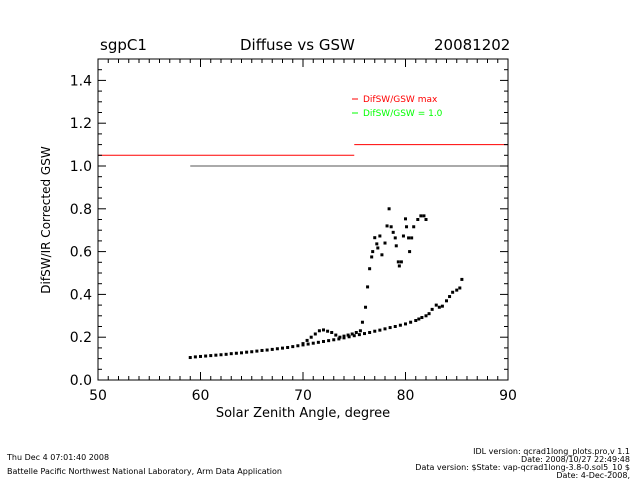 Image resolution: width=640 pixels, height=480 pixels. What do you see at coordinates (303, 396) in the screenshot?
I see `x-tick-label: 70` at bounding box center [303, 396].